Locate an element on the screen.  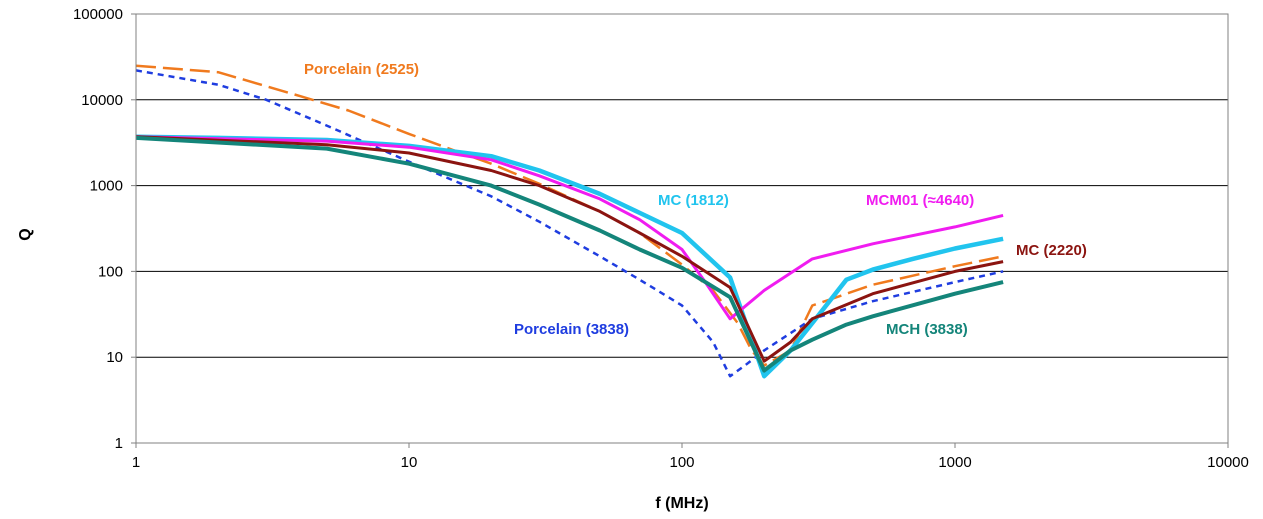
xtick-label-1: 1 is located at coordinates (136, 462).